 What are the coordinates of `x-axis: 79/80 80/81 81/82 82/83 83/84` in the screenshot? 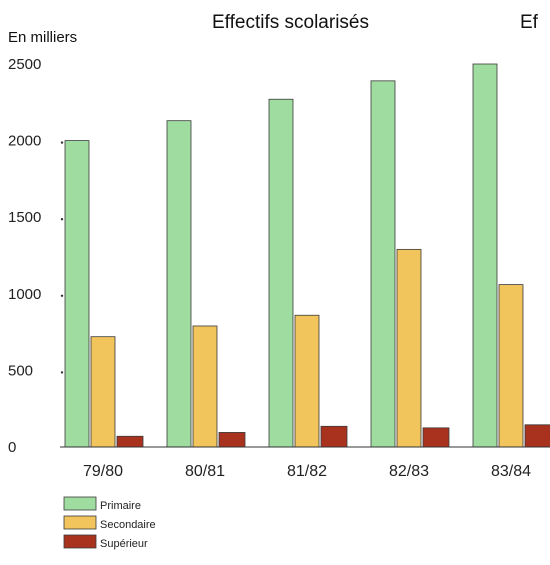 It's located at (305, 463).